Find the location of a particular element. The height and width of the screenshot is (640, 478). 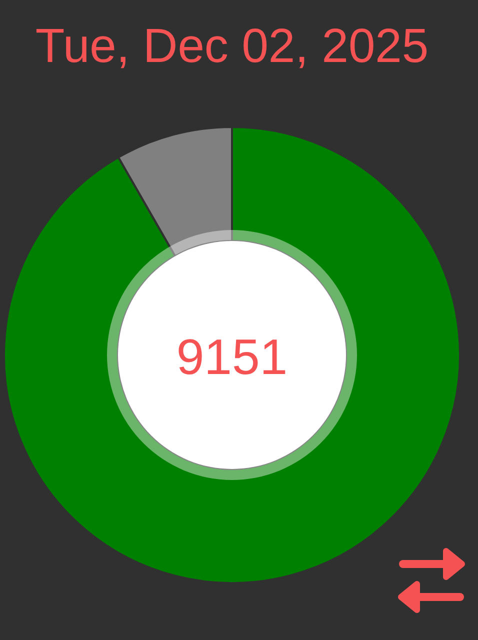

chart-title: Tue, Dec 02, 2025 is located at coordinates (232, 46).